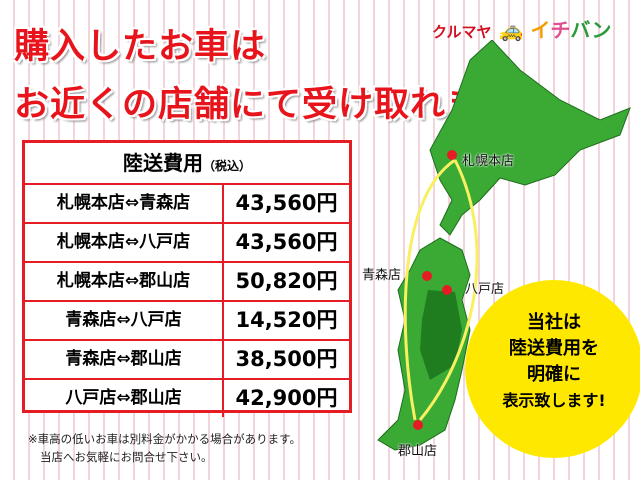 The height and width of the screenshot is (480, 640). I want to click on footnote-line: 当店へお気軽にお問合せ下さい。, so click(126, 457).